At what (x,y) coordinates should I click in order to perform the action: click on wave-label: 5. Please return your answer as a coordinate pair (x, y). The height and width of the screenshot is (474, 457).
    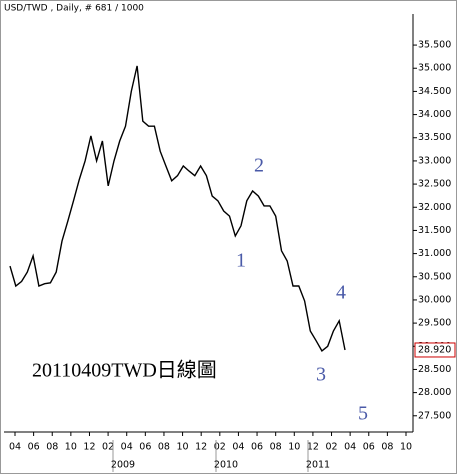
    Looking at the image, I should click on (363, 414).